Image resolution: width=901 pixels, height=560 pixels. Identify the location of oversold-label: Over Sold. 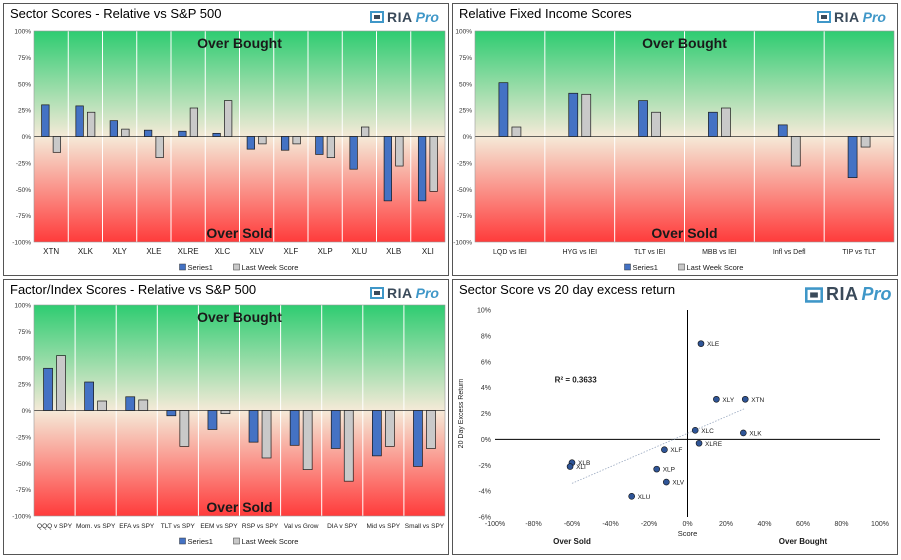
(239, 507).